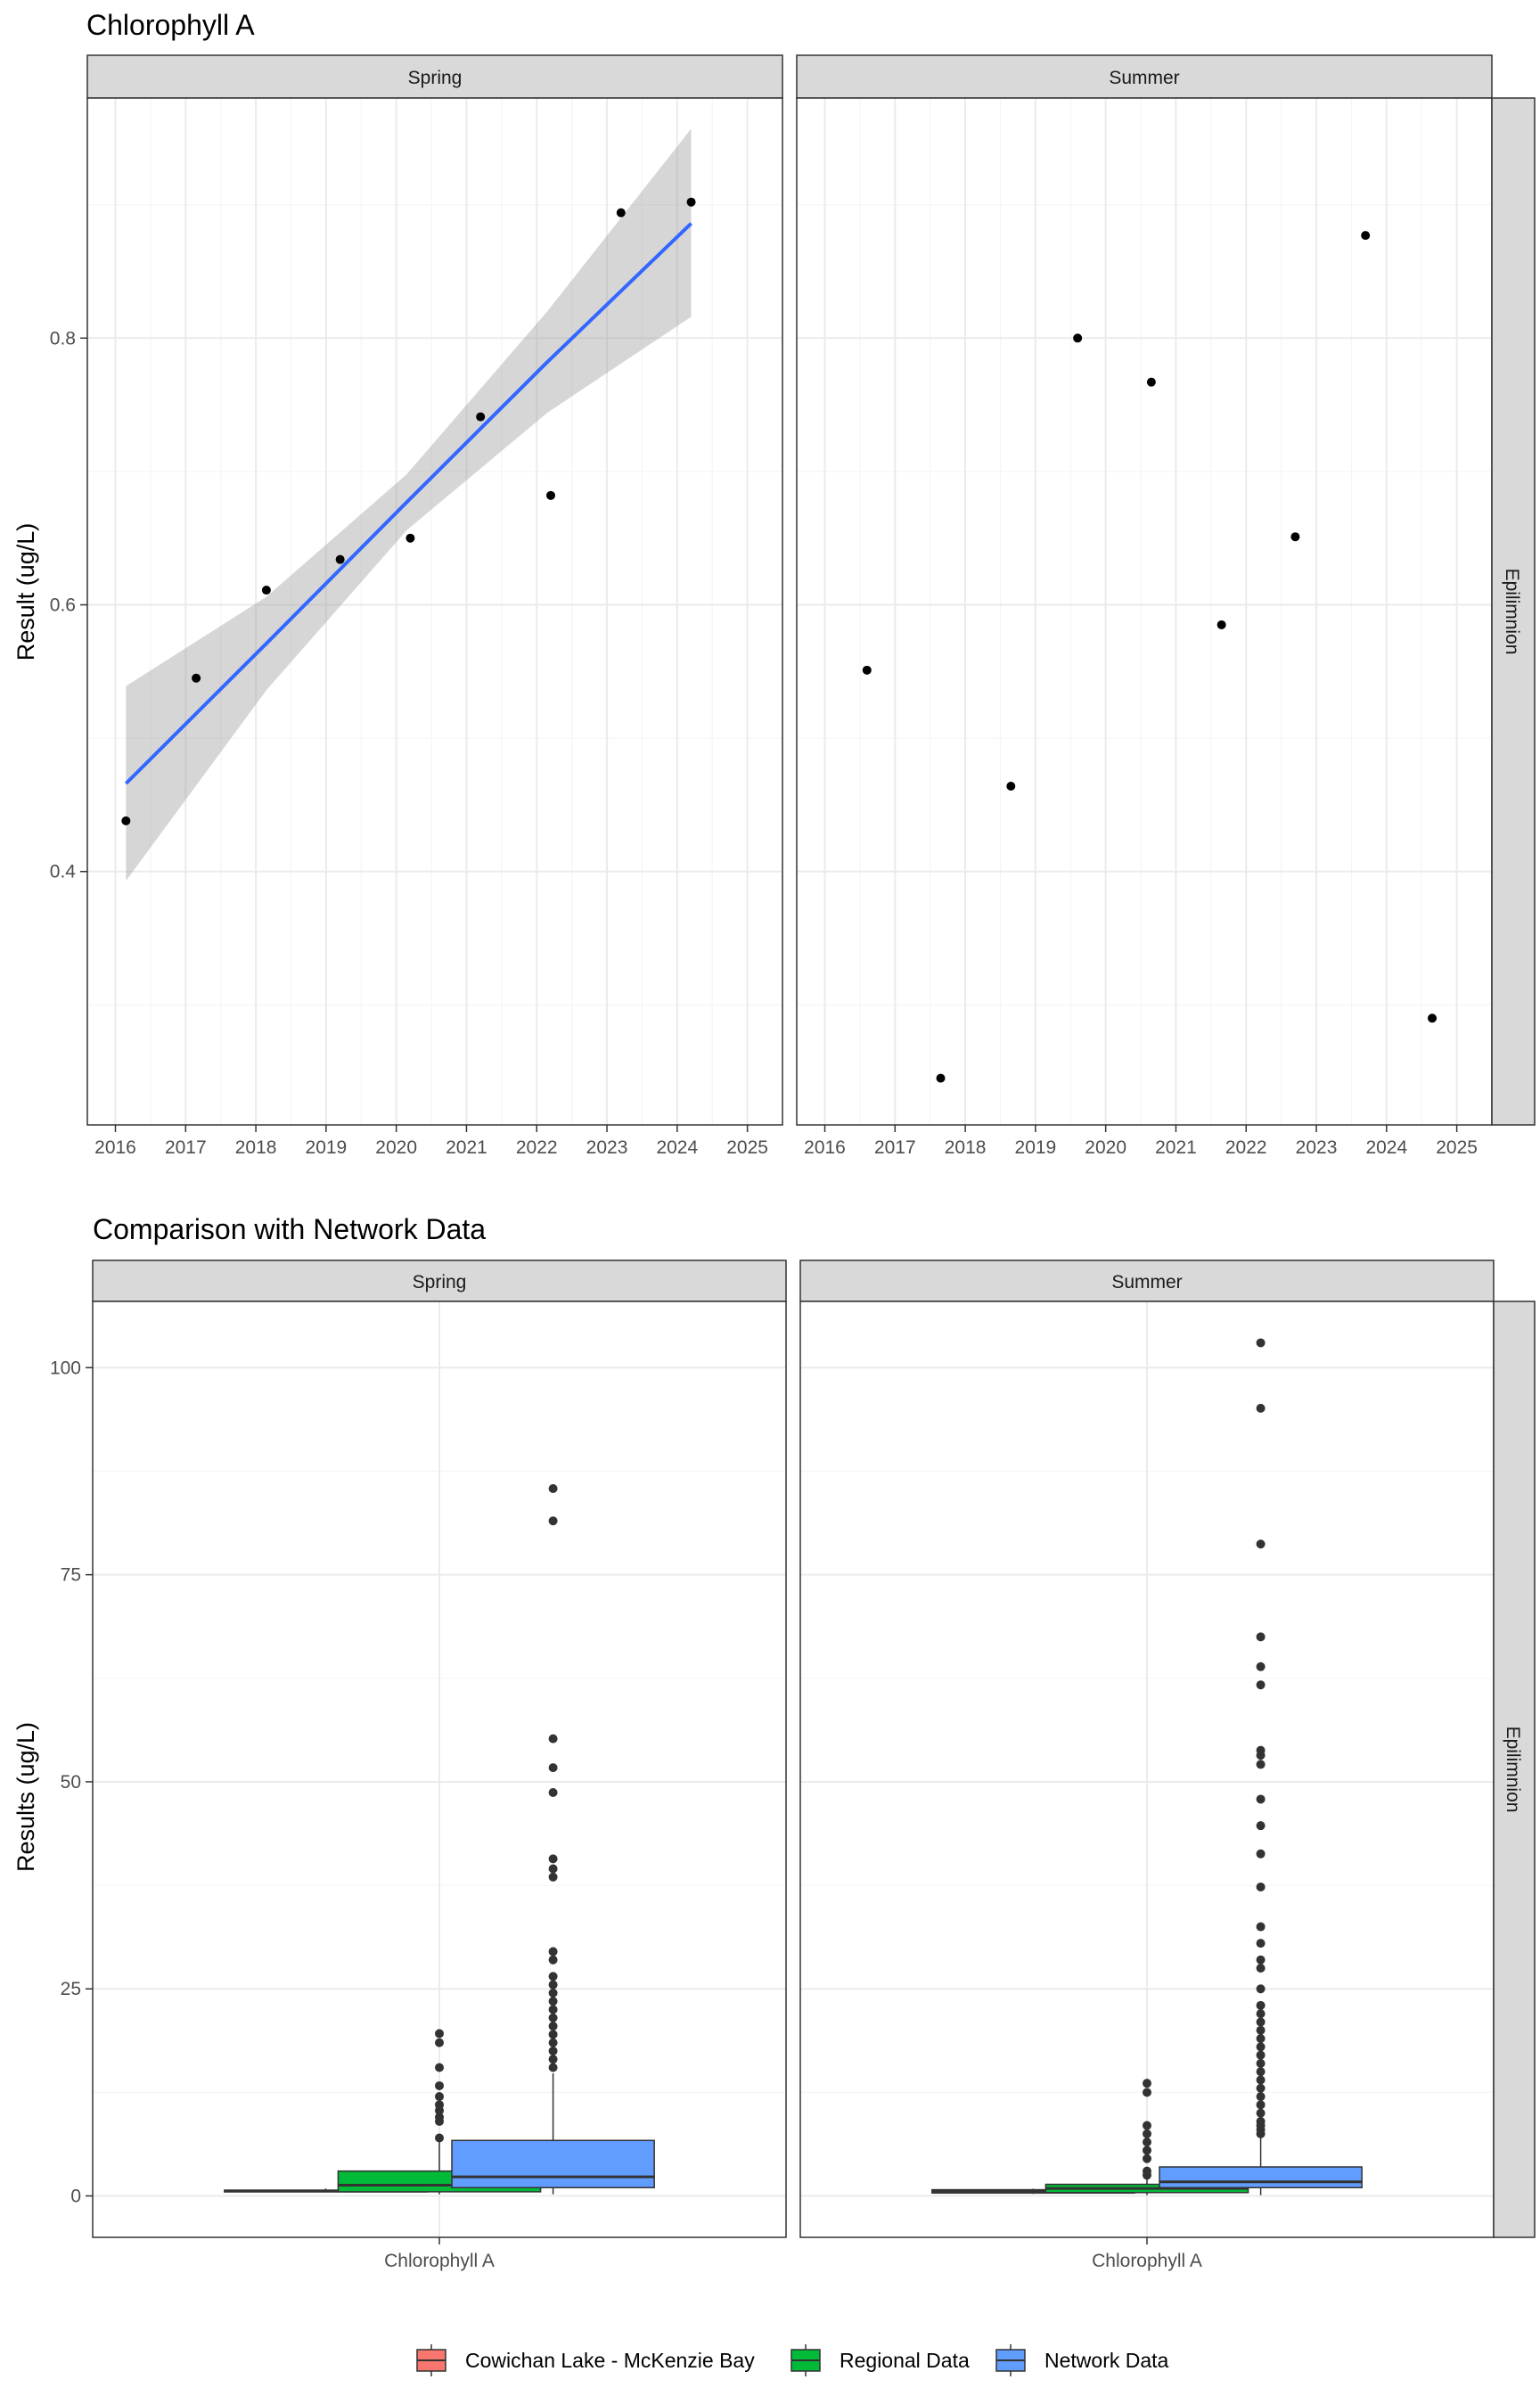 The width and height of the screenshot is (1540, 2396). I want to click on chart1-strip-summer-label: Summer, so click(1144, 78).